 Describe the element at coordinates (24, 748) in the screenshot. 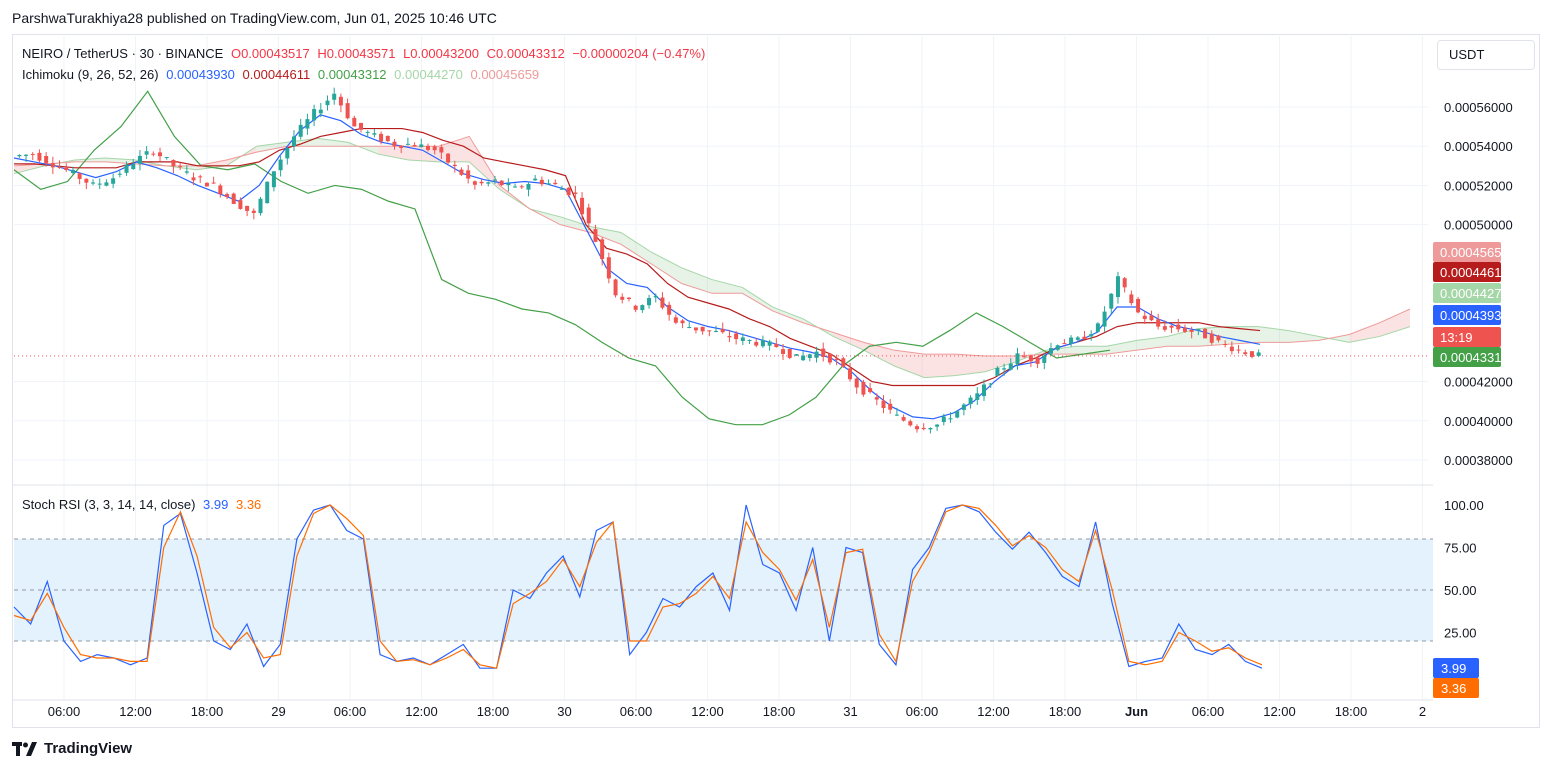

I see `tradingview-logo-icon` at that location.